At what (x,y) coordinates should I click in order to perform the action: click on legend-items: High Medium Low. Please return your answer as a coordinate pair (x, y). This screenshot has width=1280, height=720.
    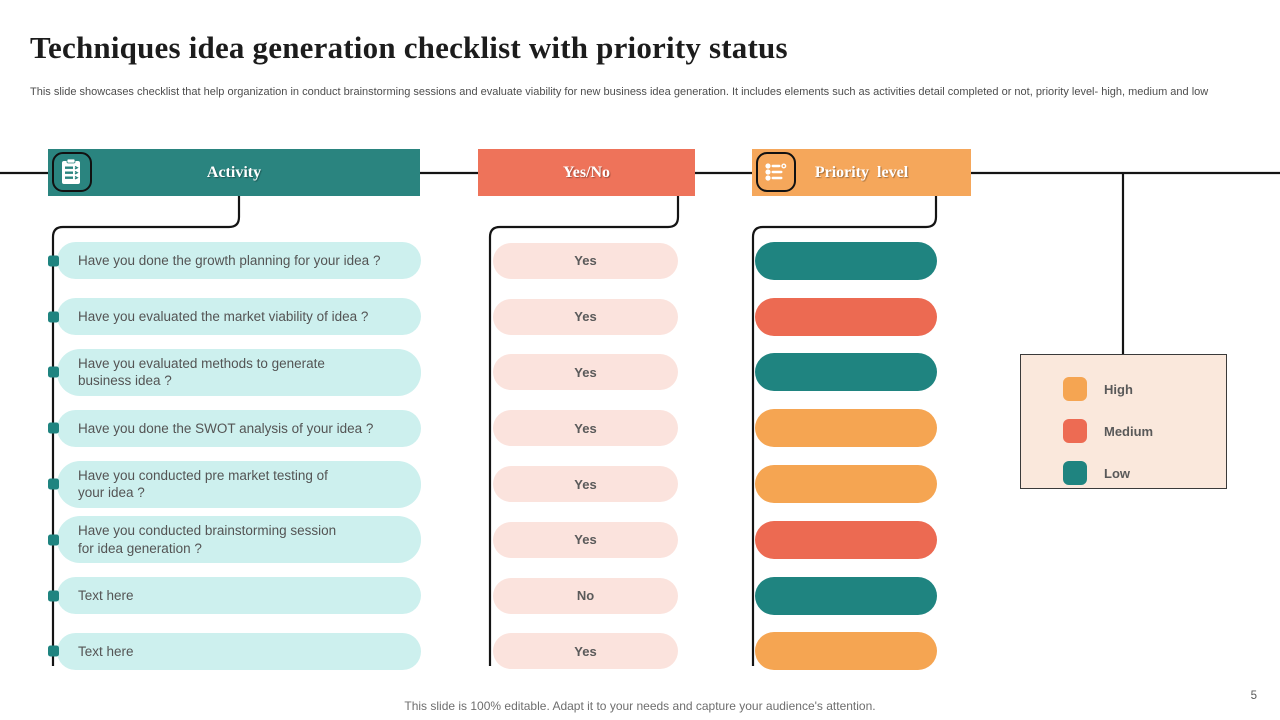
    Looking at the image, I should click on (1123, 424).